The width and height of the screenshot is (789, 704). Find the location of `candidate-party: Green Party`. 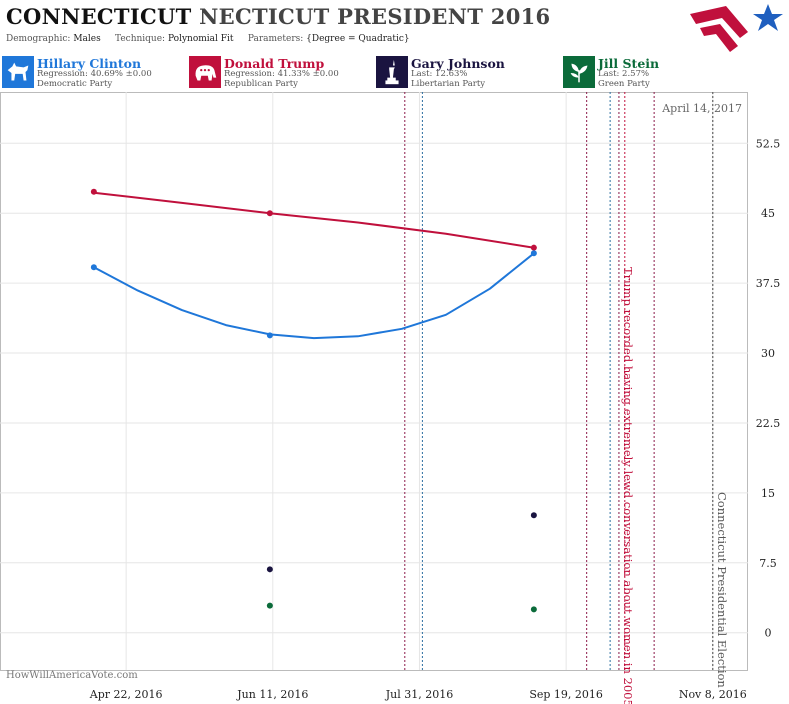

candidate-party: Green Party is located at coordinates (624, 84).